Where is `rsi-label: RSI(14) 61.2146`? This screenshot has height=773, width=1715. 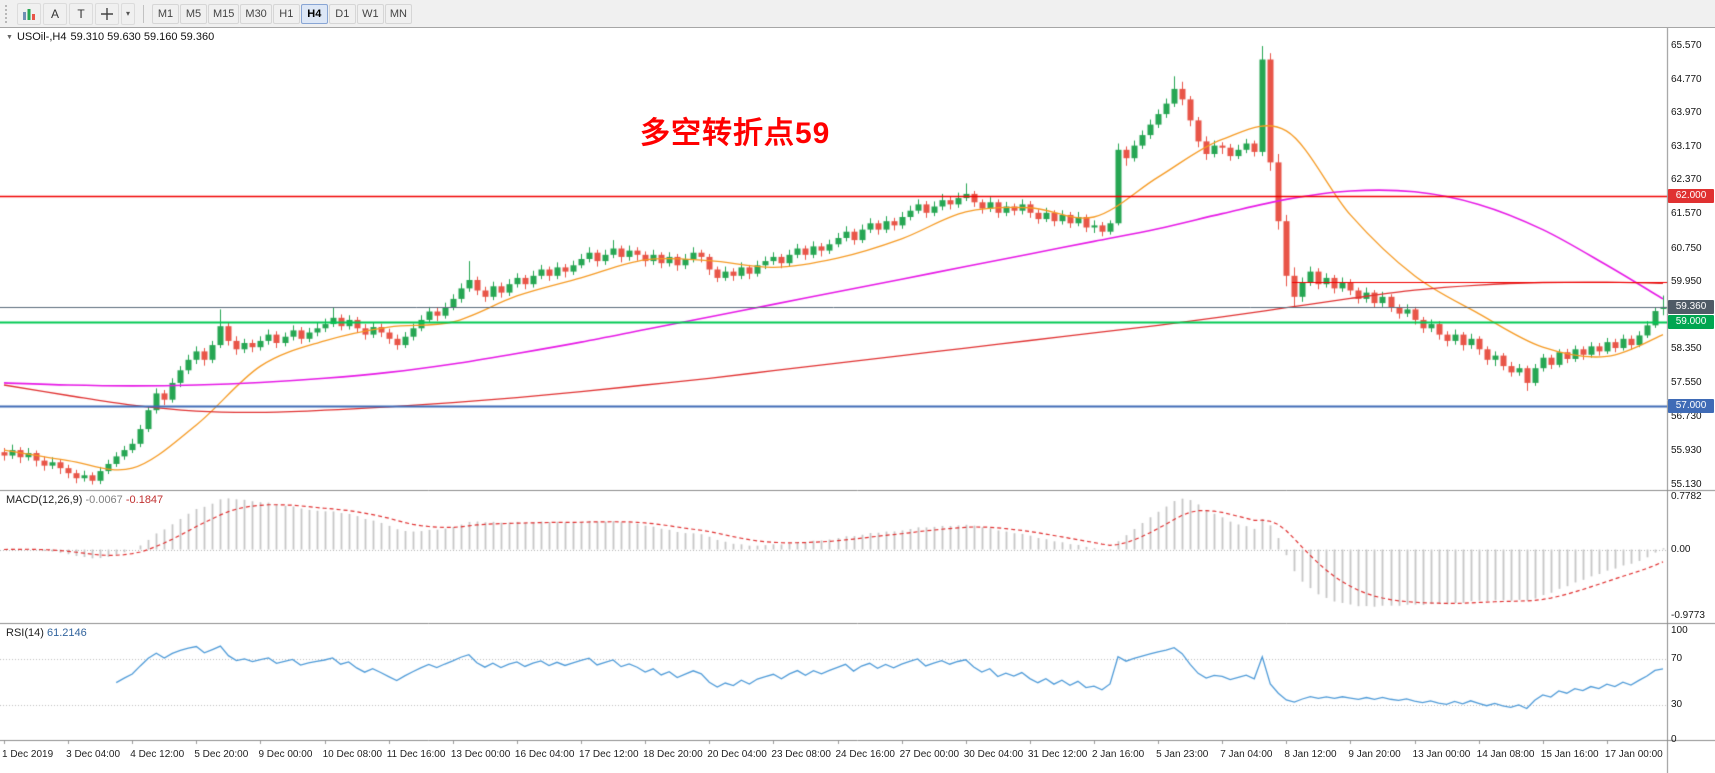
rsi-label: RSI(14) 61.2146 is located at coordinates (46, 633).